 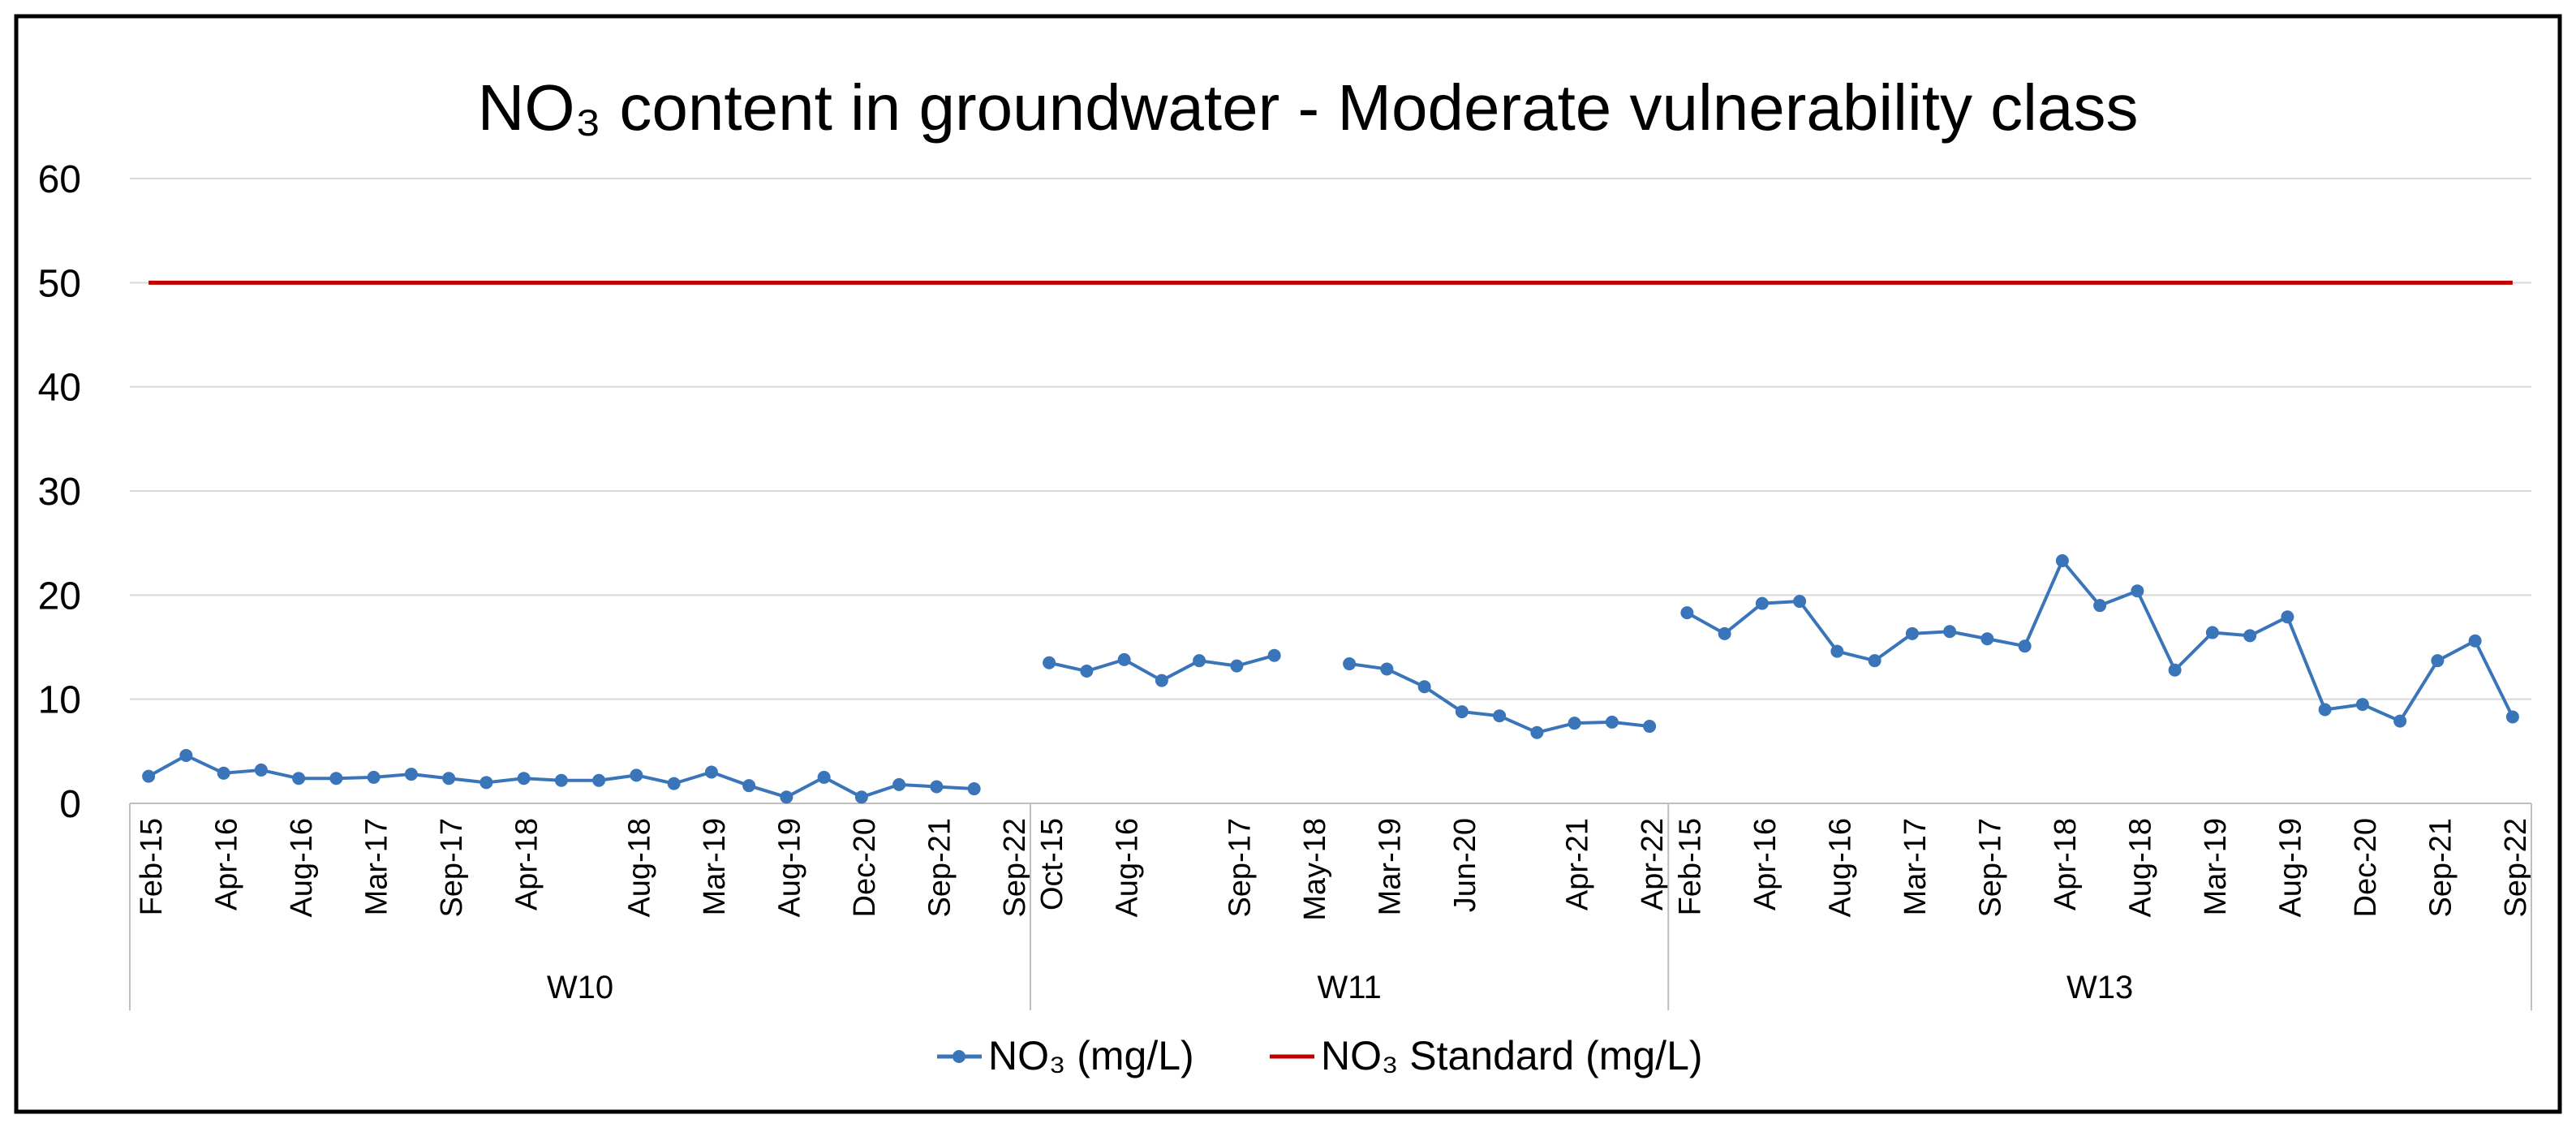 I want to click on x-tick-label: May-18, so click(x=1315, y=870).